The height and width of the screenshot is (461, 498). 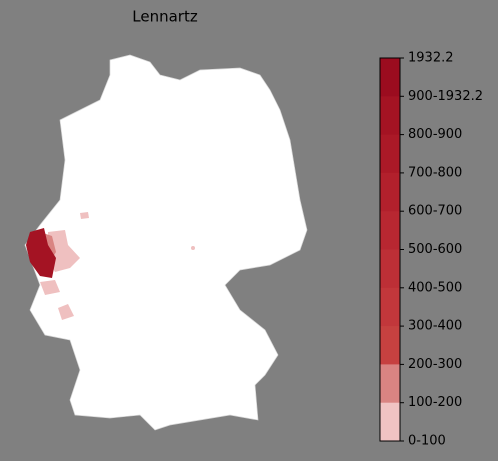 I want to click on colorbar-label: 200-300, so click(x=435, y=364).